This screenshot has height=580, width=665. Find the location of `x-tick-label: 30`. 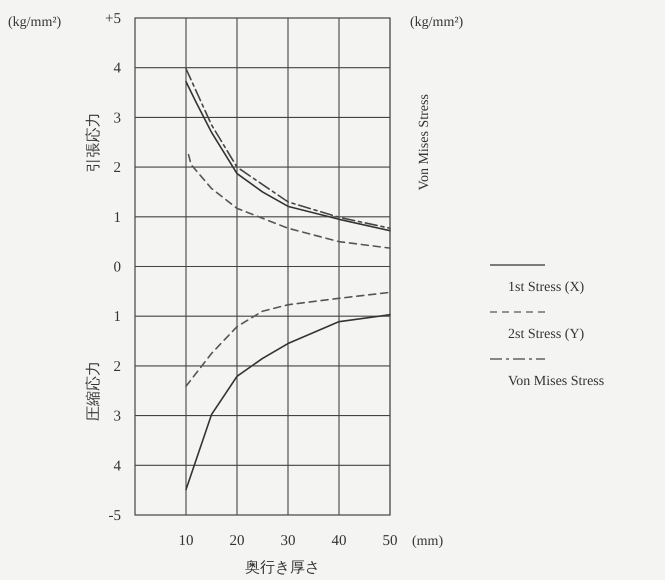

x-tick-label: 30 is located at coordinates (288, 541).